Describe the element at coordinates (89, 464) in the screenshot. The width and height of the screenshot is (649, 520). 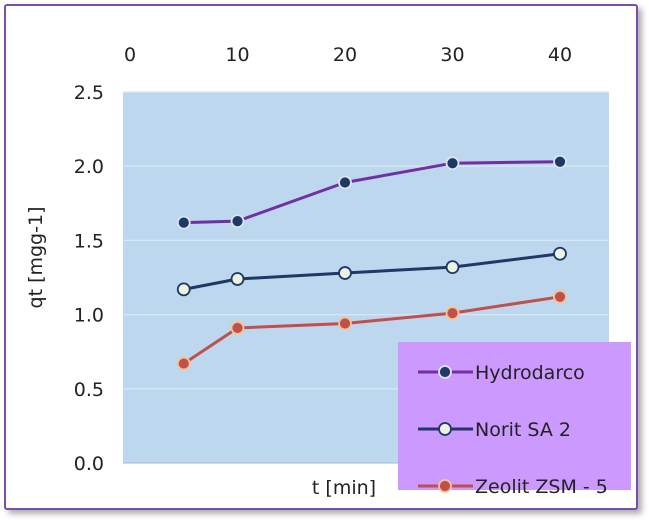
I see `y-tick-label: 0.0` at that location.